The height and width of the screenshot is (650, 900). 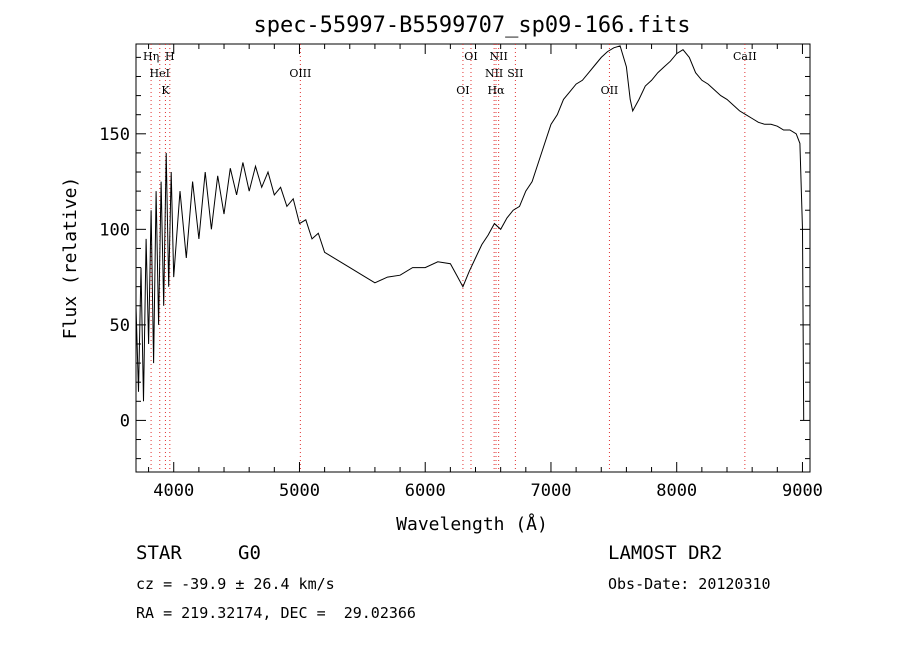 What do you see at coordinates (425, 491) in the screenshot?
I see `x-tick-label: 6000` at bounding box center [425, 491].